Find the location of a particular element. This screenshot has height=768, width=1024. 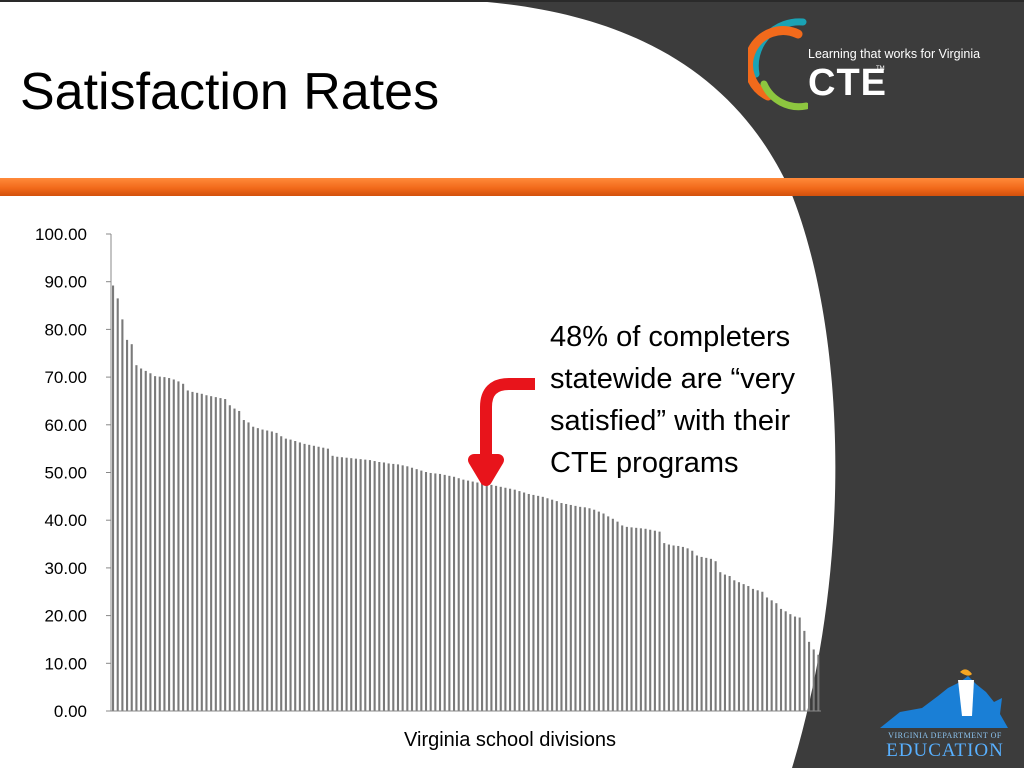

annotation-line: statewide are “very is located at coordinates (672, 379).